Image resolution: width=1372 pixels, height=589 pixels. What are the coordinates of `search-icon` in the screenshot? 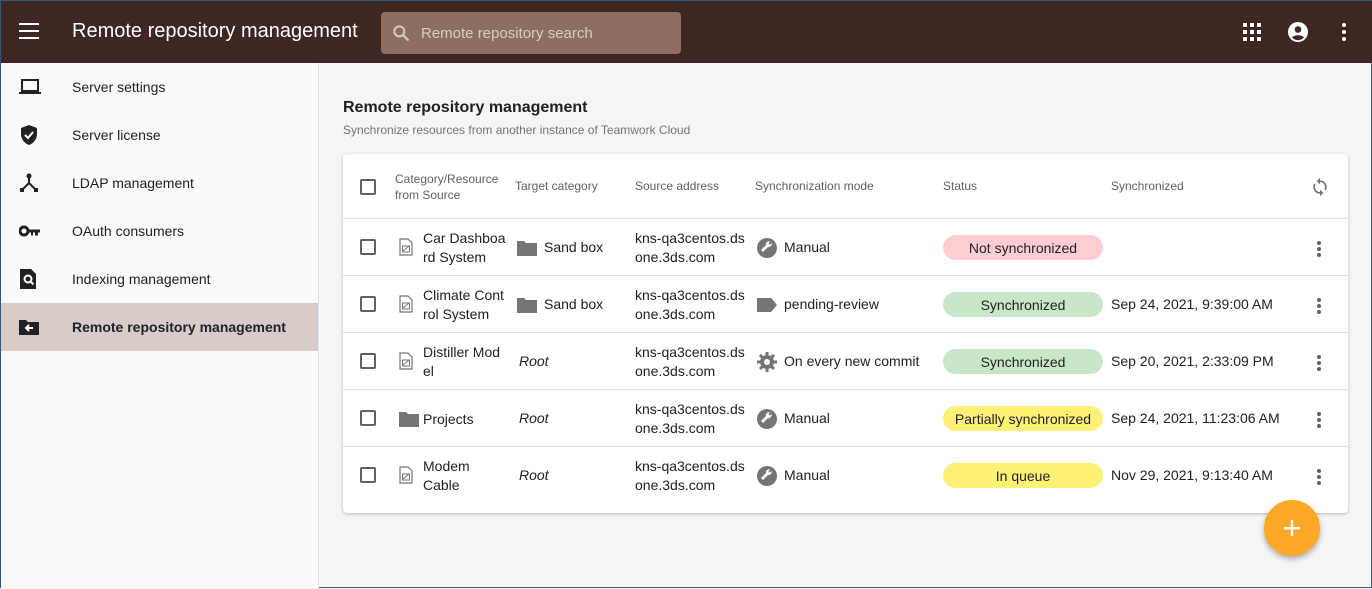 It's located at (401, 33).